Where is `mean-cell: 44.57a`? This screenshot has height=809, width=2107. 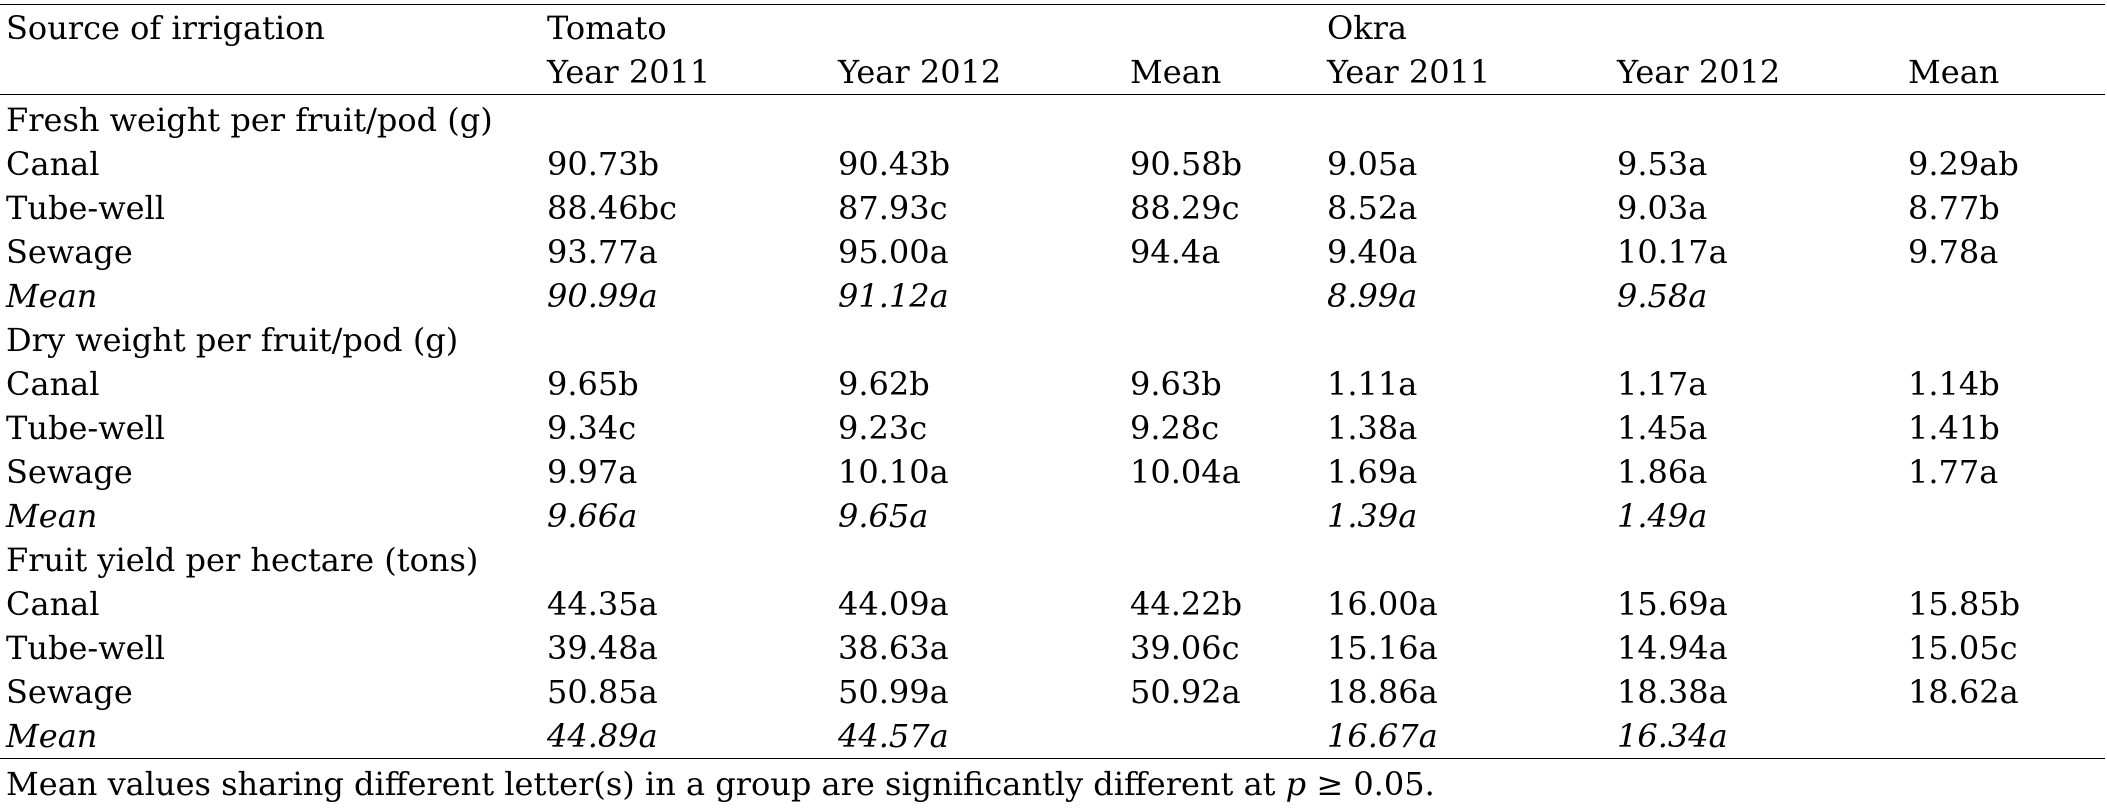
mean-cell: 44.57a is located at coordinates (893, 736).